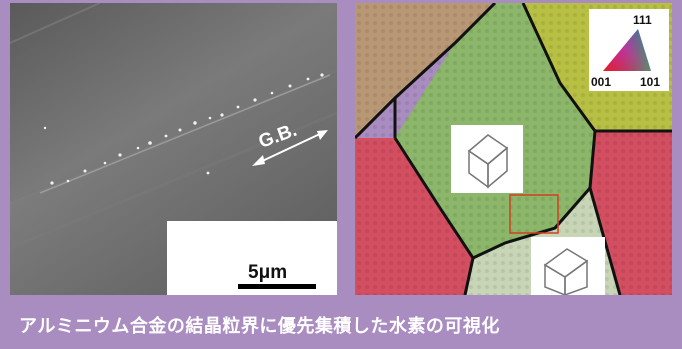  Describe the element at coordinates (650, 82) in the screenshot. I see `legend-label-101: 101` at that location.